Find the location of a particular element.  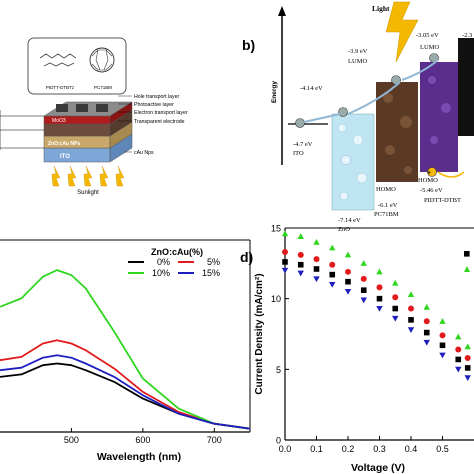

zno-bottom-value: -7.14 eV is located at coordinates (349, 220).